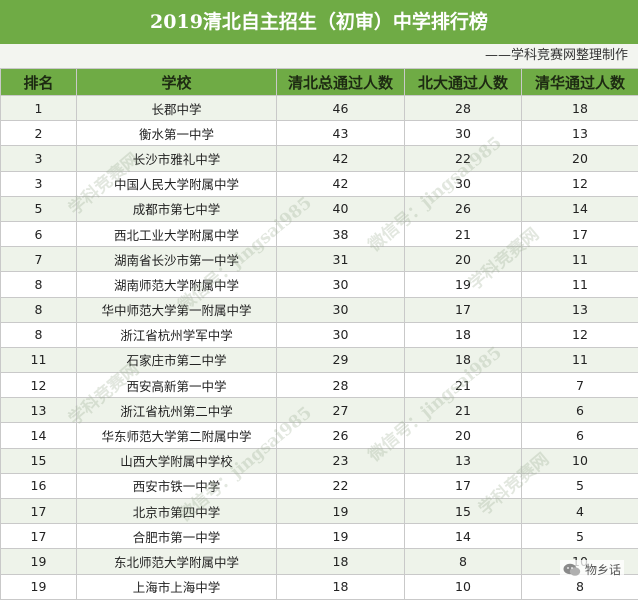  Describe the element at coordinates (463, 82) in the screenshot. I see `column-header-pku: 北大通过人数` at that location.